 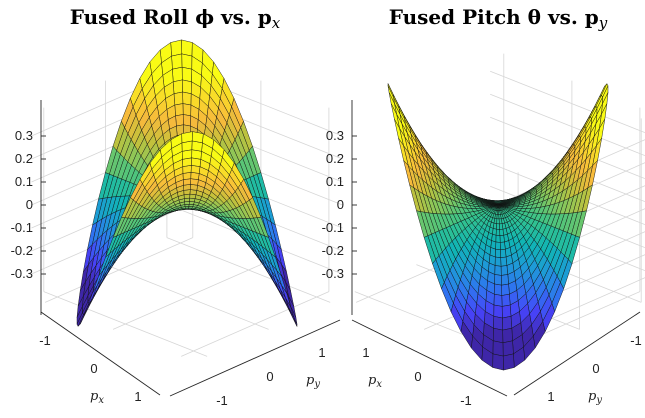 I want to click on right-plot-title: Fused Pitch θ vs. py, so click(x=498, y=18).